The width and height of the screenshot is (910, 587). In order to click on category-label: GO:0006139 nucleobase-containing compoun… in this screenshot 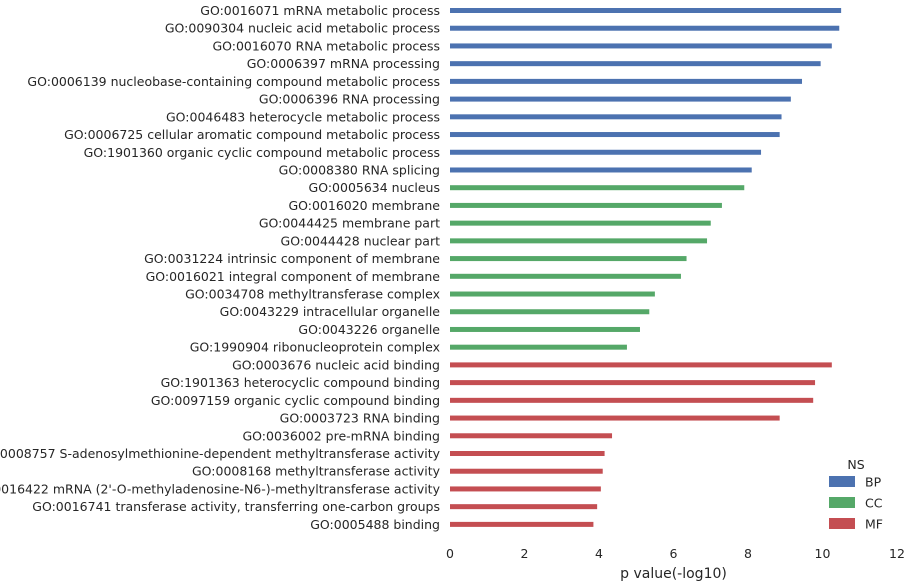, I will do `click(233, 81)`.